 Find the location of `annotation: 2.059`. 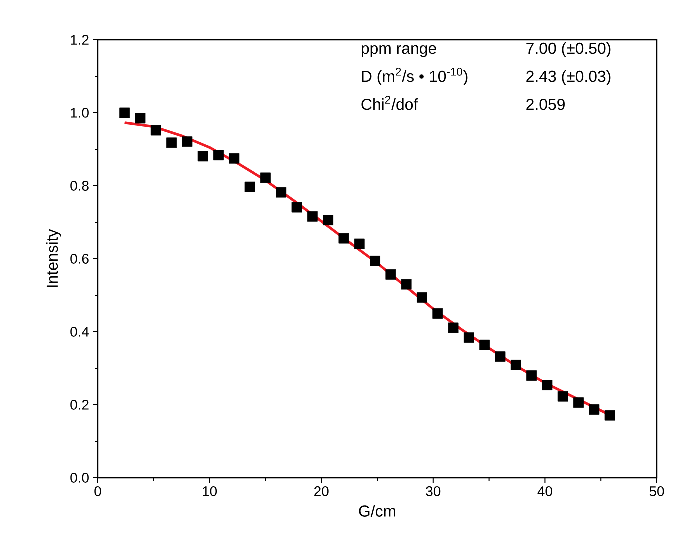

annotation: 2.059 is located at coordinates (545, 104).